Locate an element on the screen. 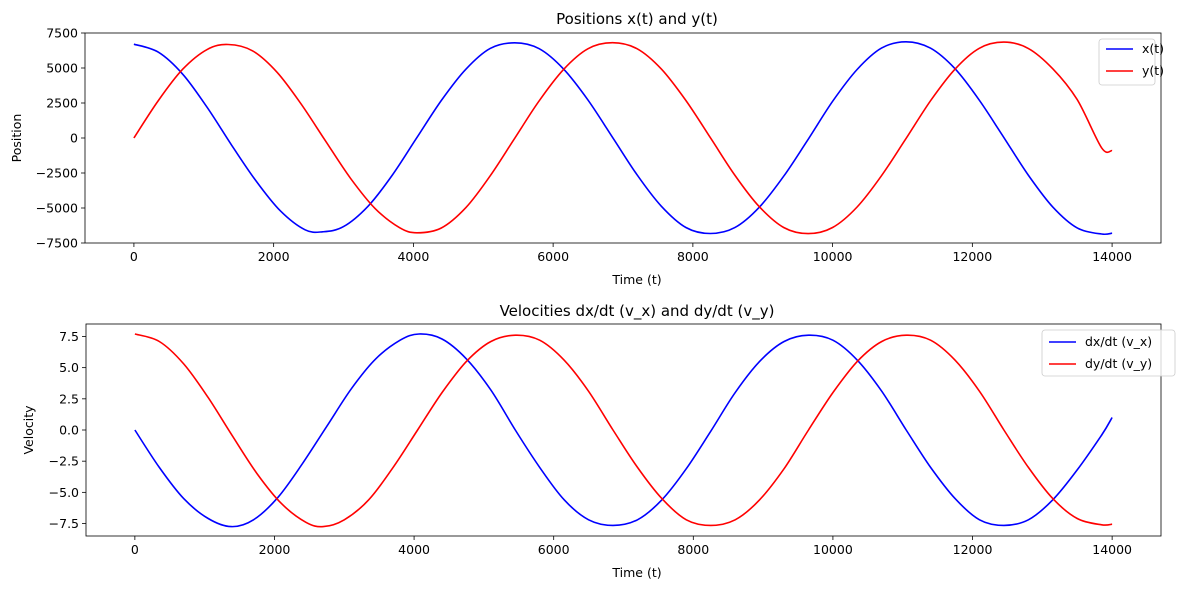 The height and width of the screenshot is (590, 1189). y-tick-label: −2500 is located at coordinates (57, 173).